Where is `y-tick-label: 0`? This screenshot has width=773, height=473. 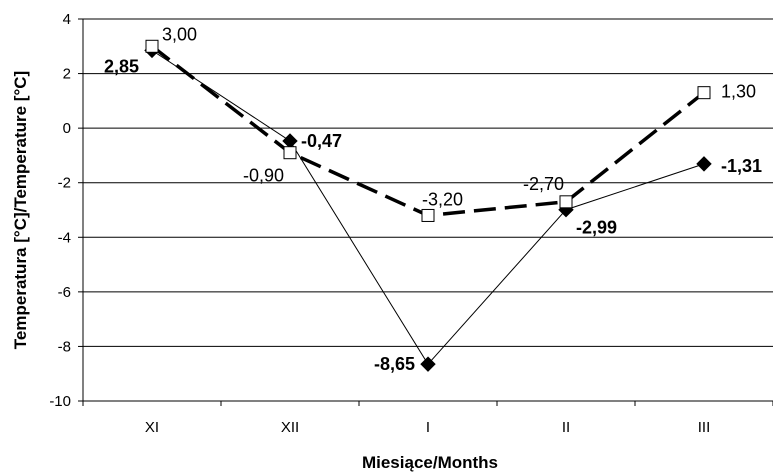
y-tick-label: 0 is located at coordinates (67, 128).